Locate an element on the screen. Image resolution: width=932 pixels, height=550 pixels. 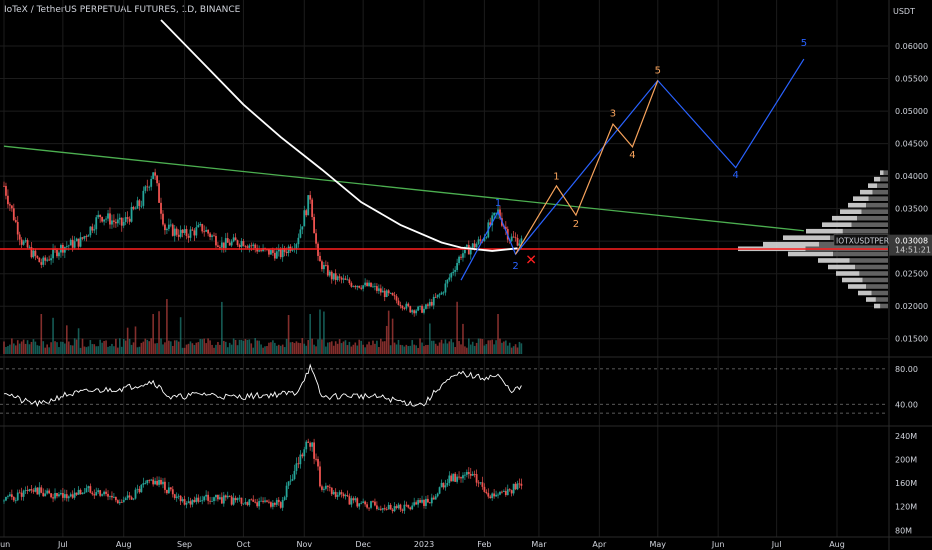
symbol-tag-text: IOTXUSDTPERP is located at coordinates (865, 241).